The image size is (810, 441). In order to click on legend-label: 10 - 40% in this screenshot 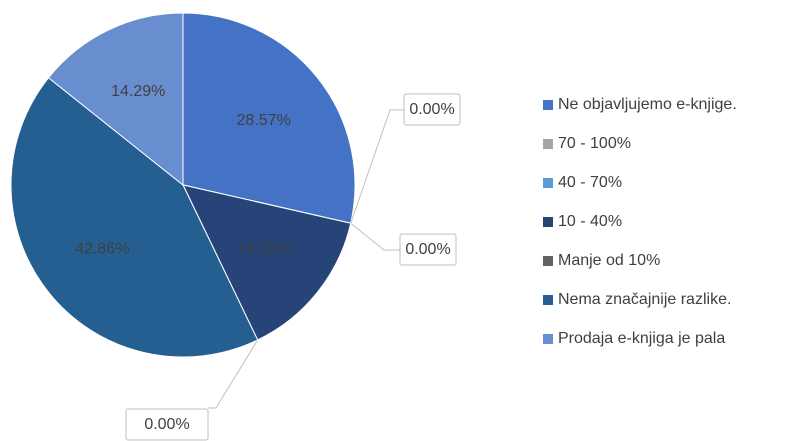, I will do `click(590, 221)`.